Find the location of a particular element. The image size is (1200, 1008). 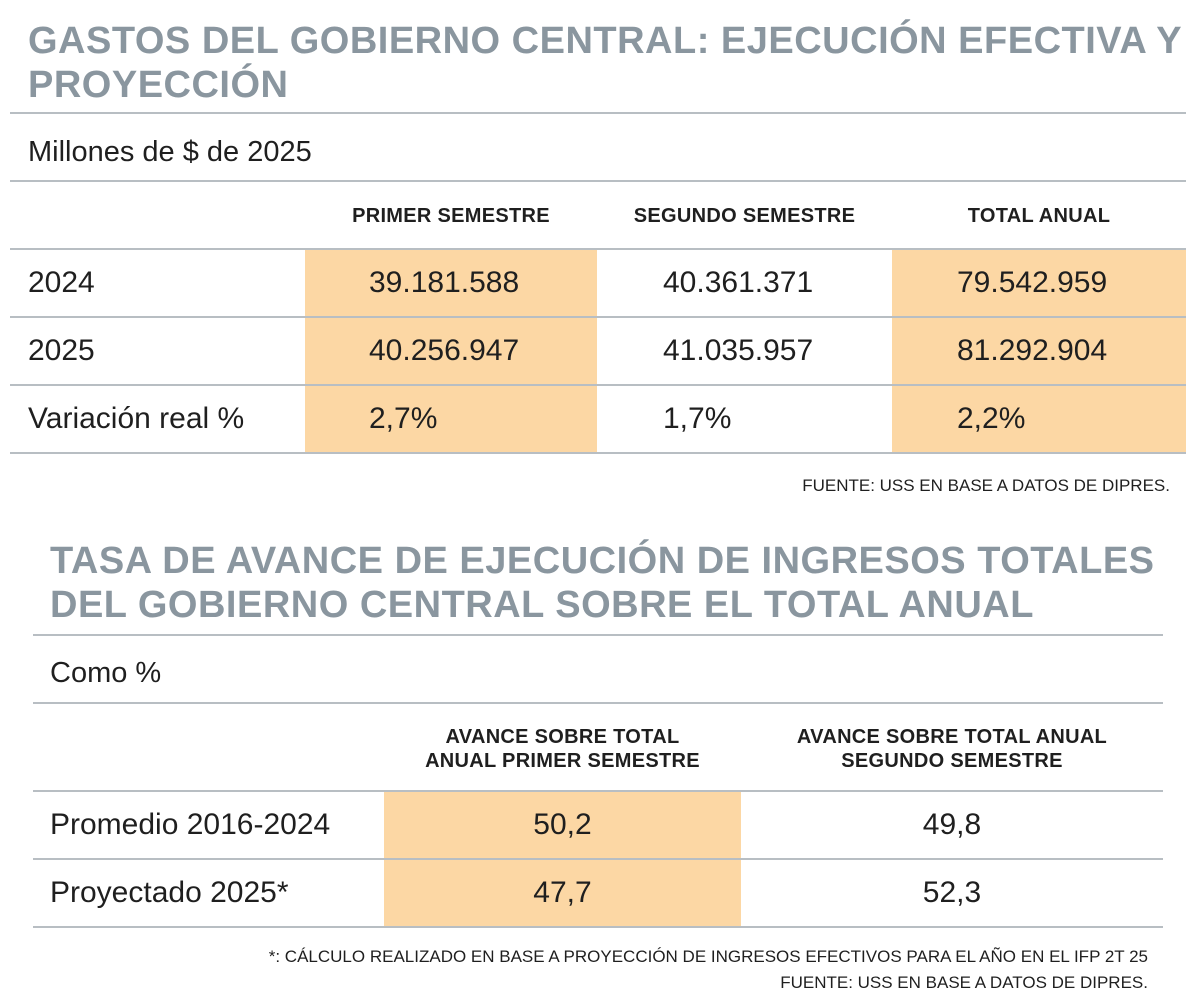

table1-row-label: Variación real % is located at coordinates (136, 418).